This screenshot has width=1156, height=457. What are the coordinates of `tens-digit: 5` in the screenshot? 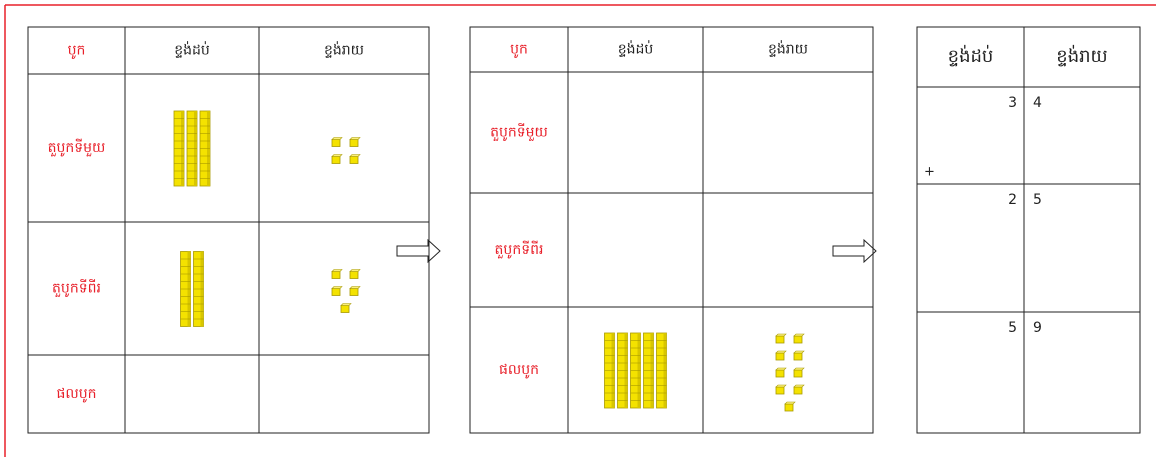 It's located at (1012, 328).